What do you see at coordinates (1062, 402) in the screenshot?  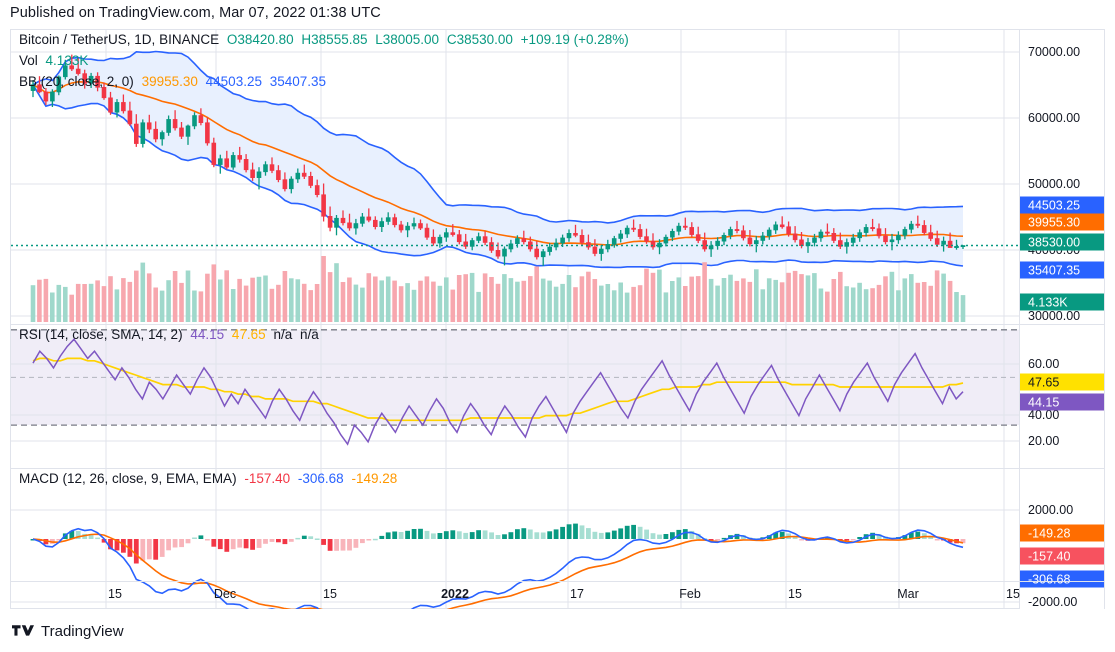 I see `axis-value-badge: 44.15` at bounding box center [1062, 402].